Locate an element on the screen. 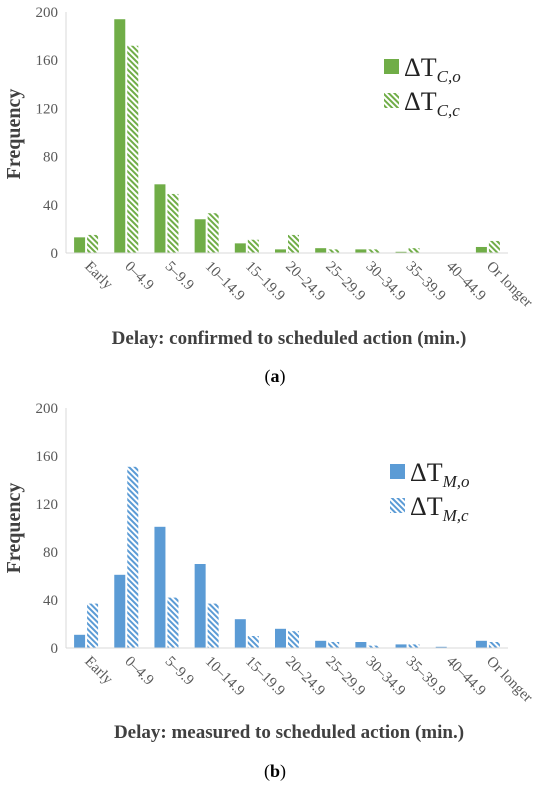 The height and width of the screenshot is (787, 550). legend-b-series-2-label: ΔTM,c is located at coordinates (439, 508).